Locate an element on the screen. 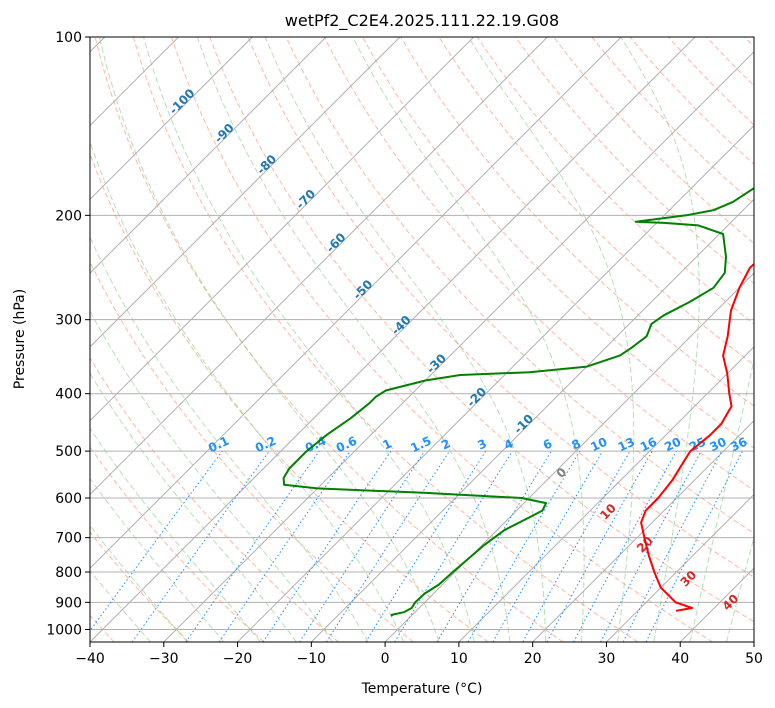 This screenshot has height=708, width=775. x-tick-label: 40 is located at coordinates (680, 659).